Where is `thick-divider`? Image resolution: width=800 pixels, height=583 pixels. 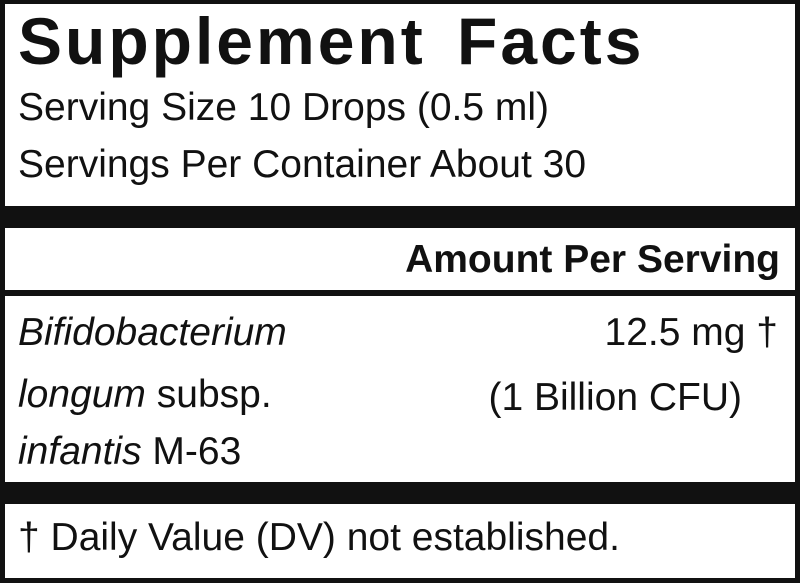 thick-divider is located at coordinates (400, 217).